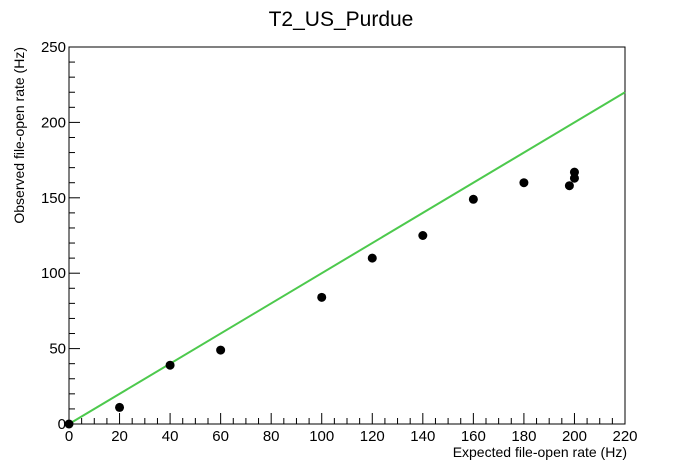 The image size is (696, 472). I want to click on x-tick-label: 200, so click(574, 436).